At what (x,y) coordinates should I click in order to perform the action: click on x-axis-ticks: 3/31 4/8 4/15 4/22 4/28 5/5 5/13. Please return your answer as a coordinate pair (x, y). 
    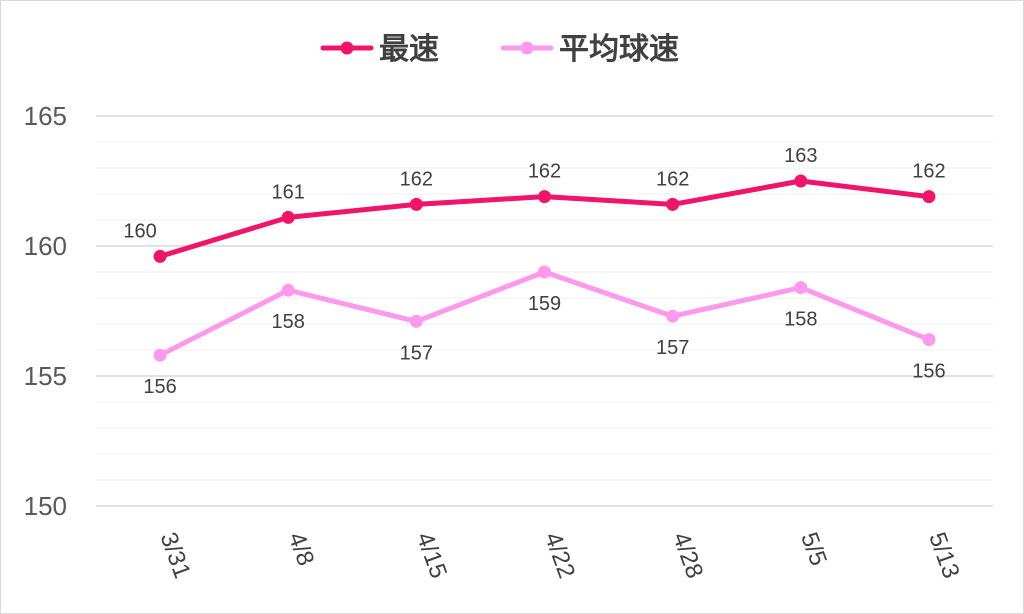
    Looking at the image, I should click on (559, 555).